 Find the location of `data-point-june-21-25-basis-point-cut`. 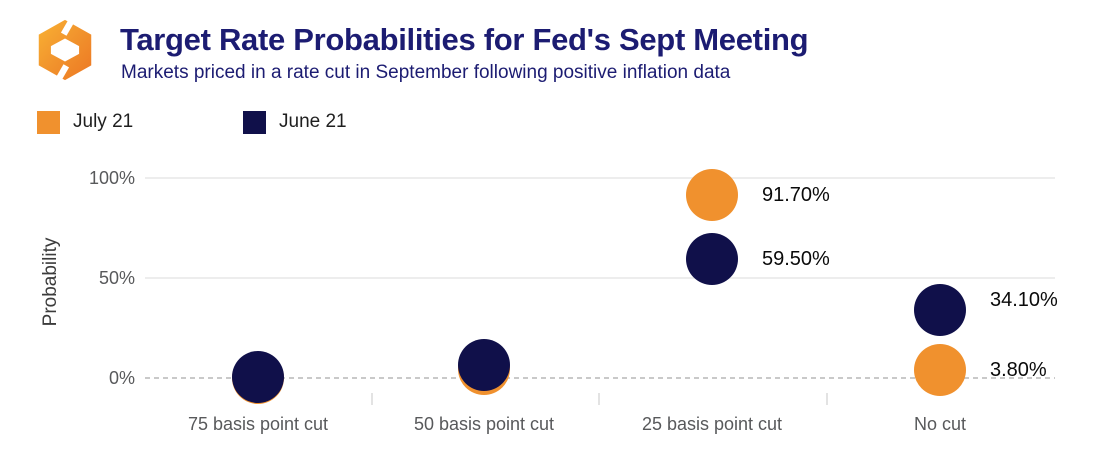

data-point-june-21-25-basis-point-cut is located at coordinates (712, 259).